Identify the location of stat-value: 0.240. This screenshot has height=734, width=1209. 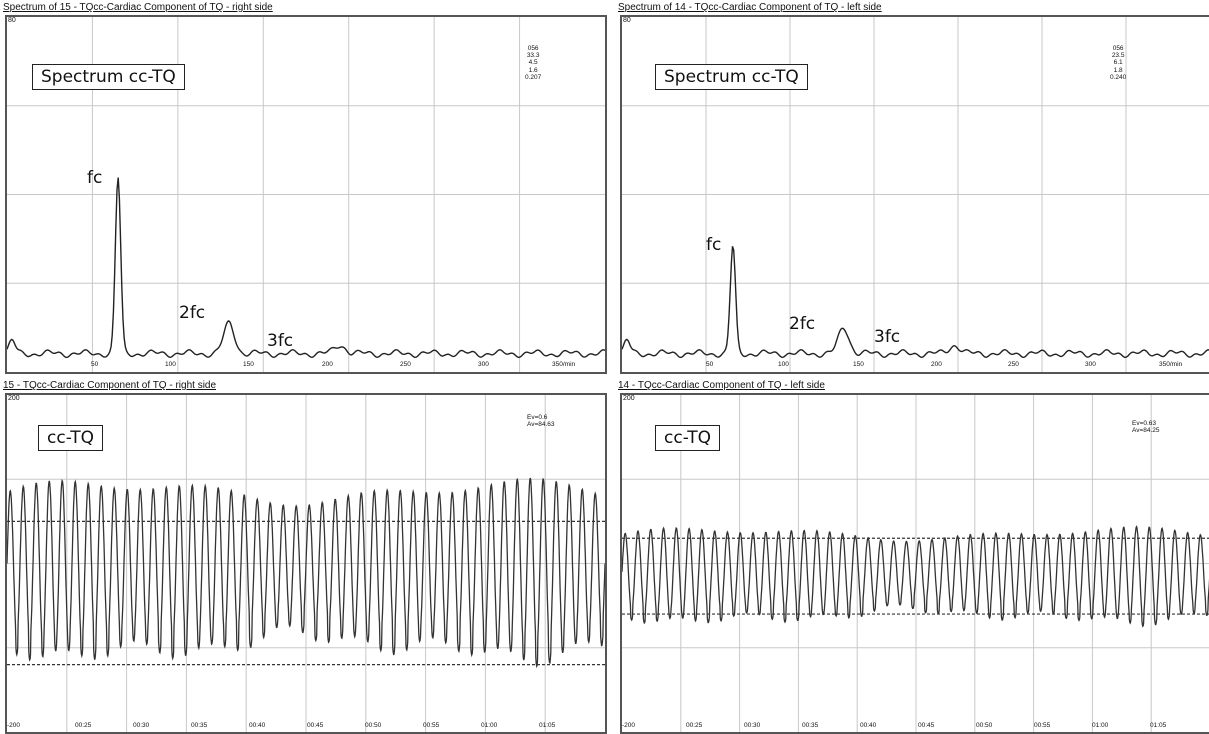
(1118, 77).